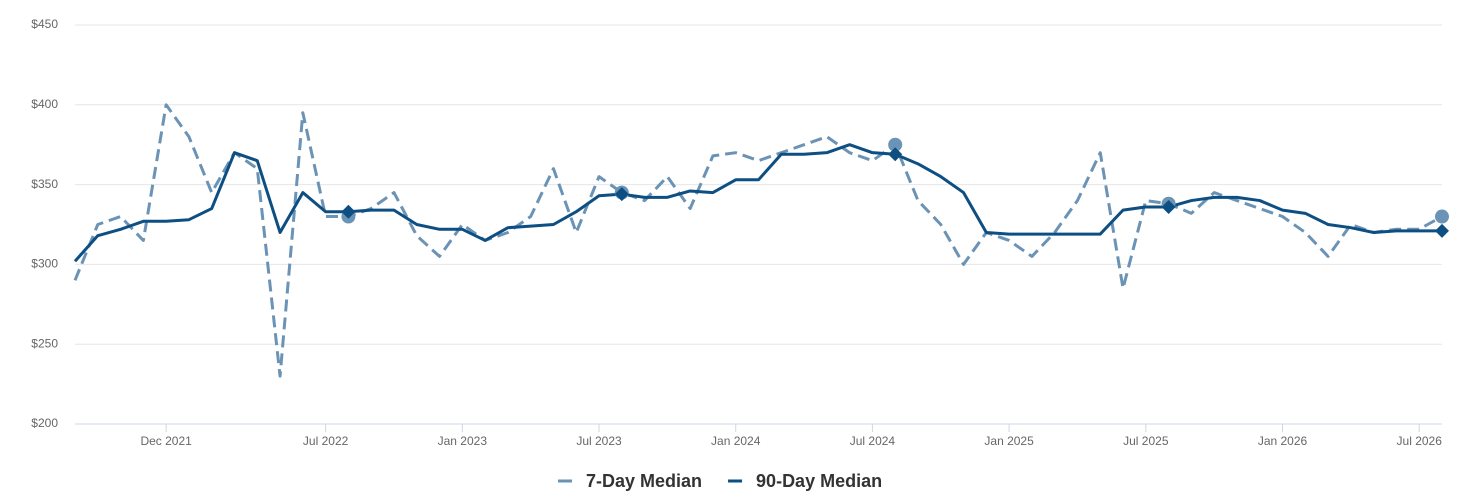  I want to click on x-tick-label: Jul 2025, so click(1146, 441).